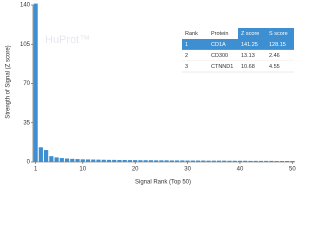 The image size is (320, 240). Describe the element at coordinates (240, 170) in the screenshot. I see `x-tick-label: 40` at that location.